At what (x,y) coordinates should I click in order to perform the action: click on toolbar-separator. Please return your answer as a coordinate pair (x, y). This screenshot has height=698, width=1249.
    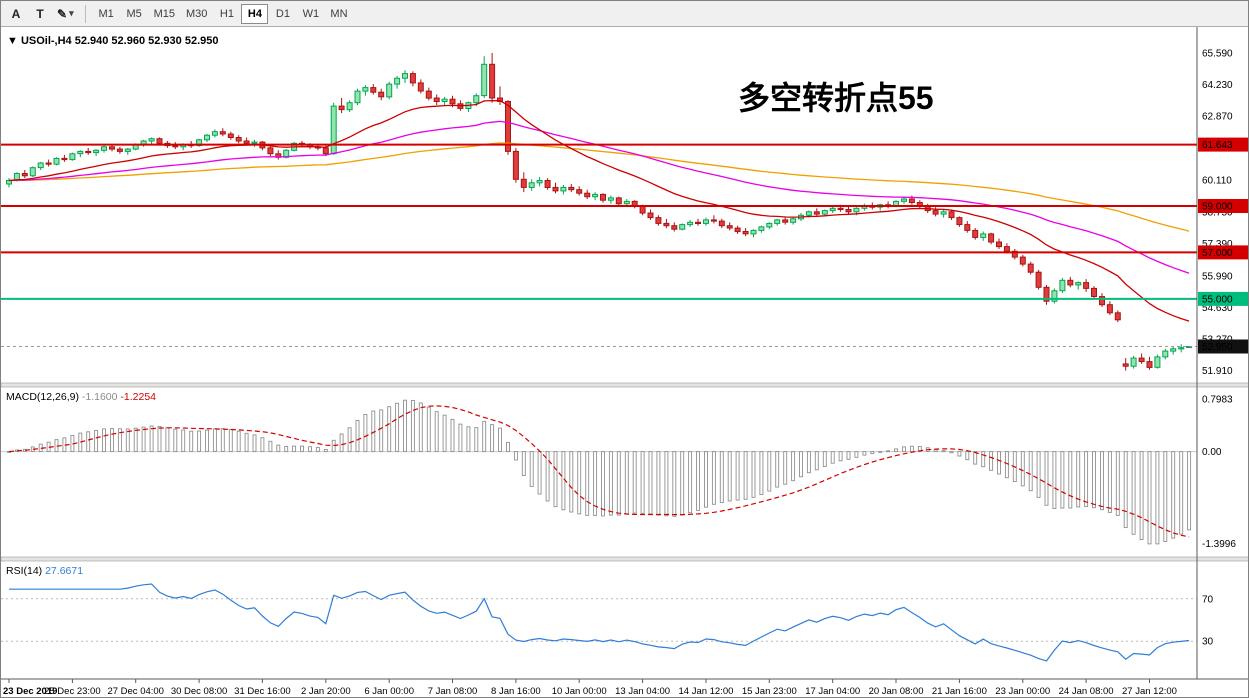
    Looking at the image, I should click on (85, 13).